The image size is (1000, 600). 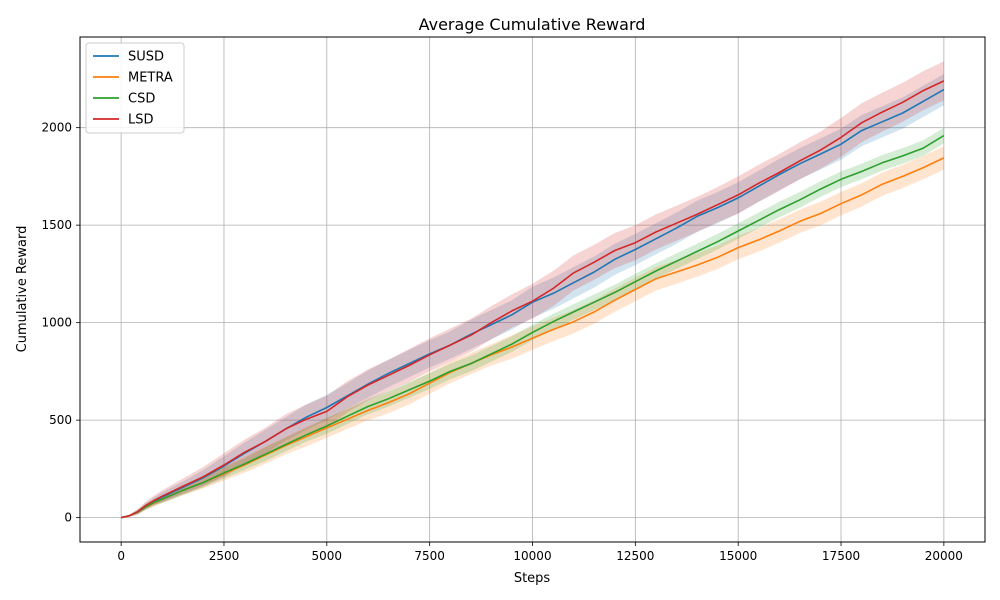 I want to click on y-tick-label: 2000, so click(x=56, y=128).